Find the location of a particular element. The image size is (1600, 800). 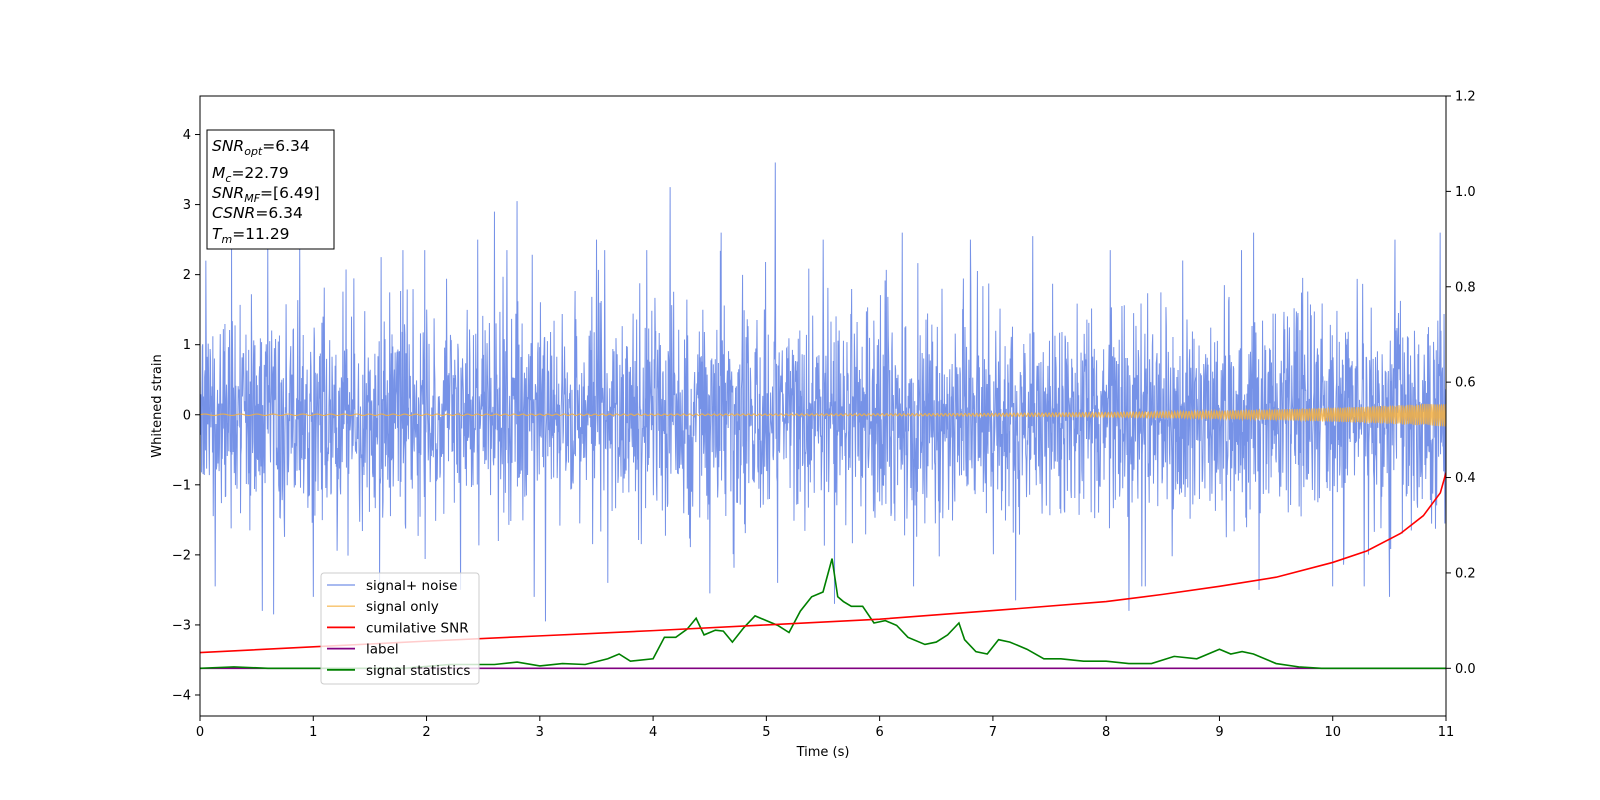

legend-item-signal-only: signal only is located at coordinates (383, 607).